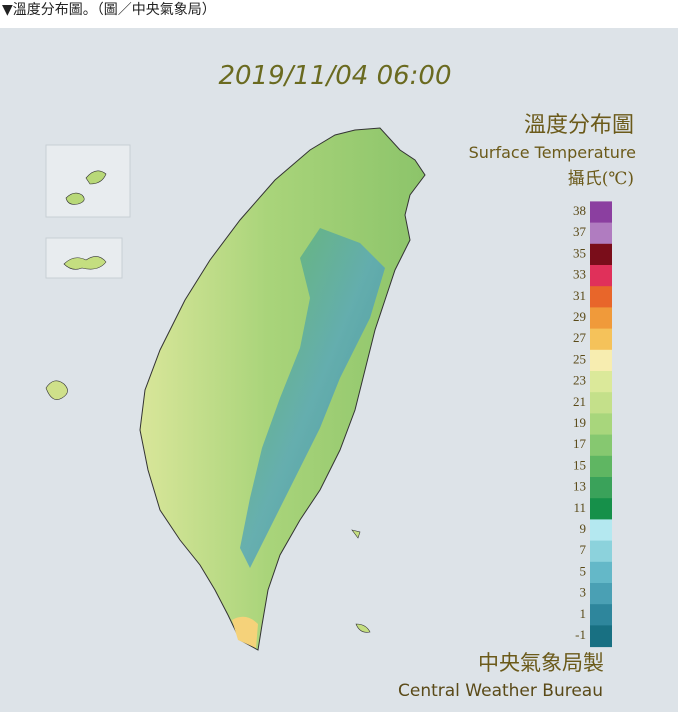 The height and width of the screenshot is (712, 678). Describe the element at coordinates (579, 358) in the screenshot. I see `legend-label: 25` at that location.